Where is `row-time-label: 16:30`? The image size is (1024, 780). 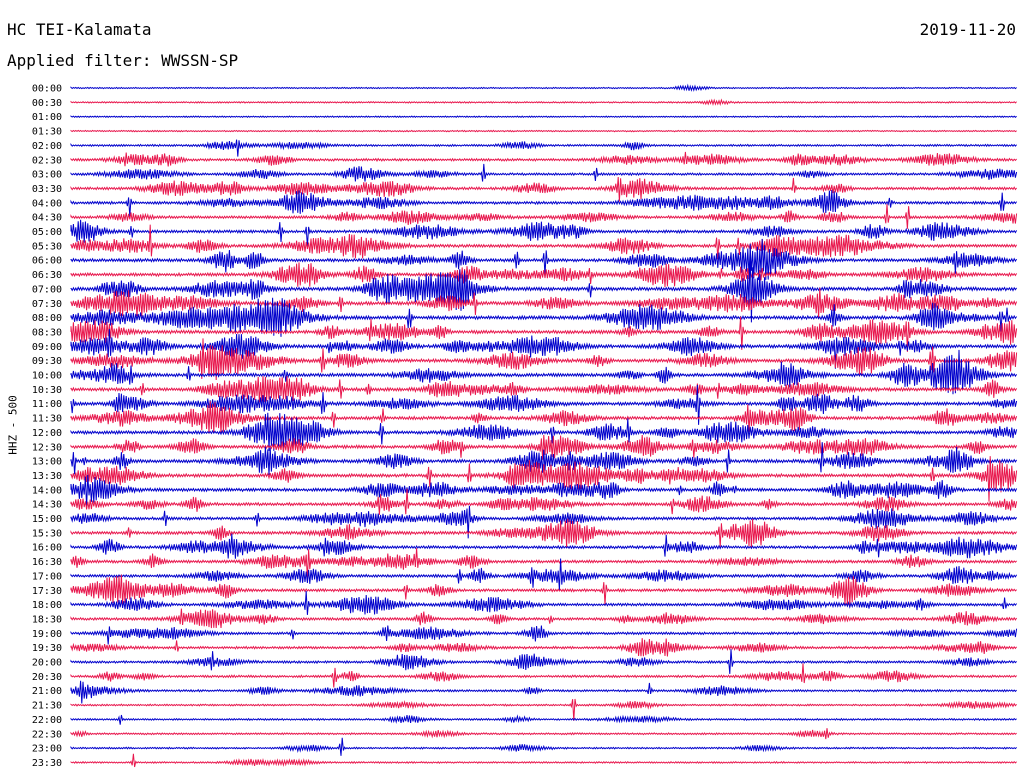 row-time-label: 16:30 is located at coordinates (47, 562).